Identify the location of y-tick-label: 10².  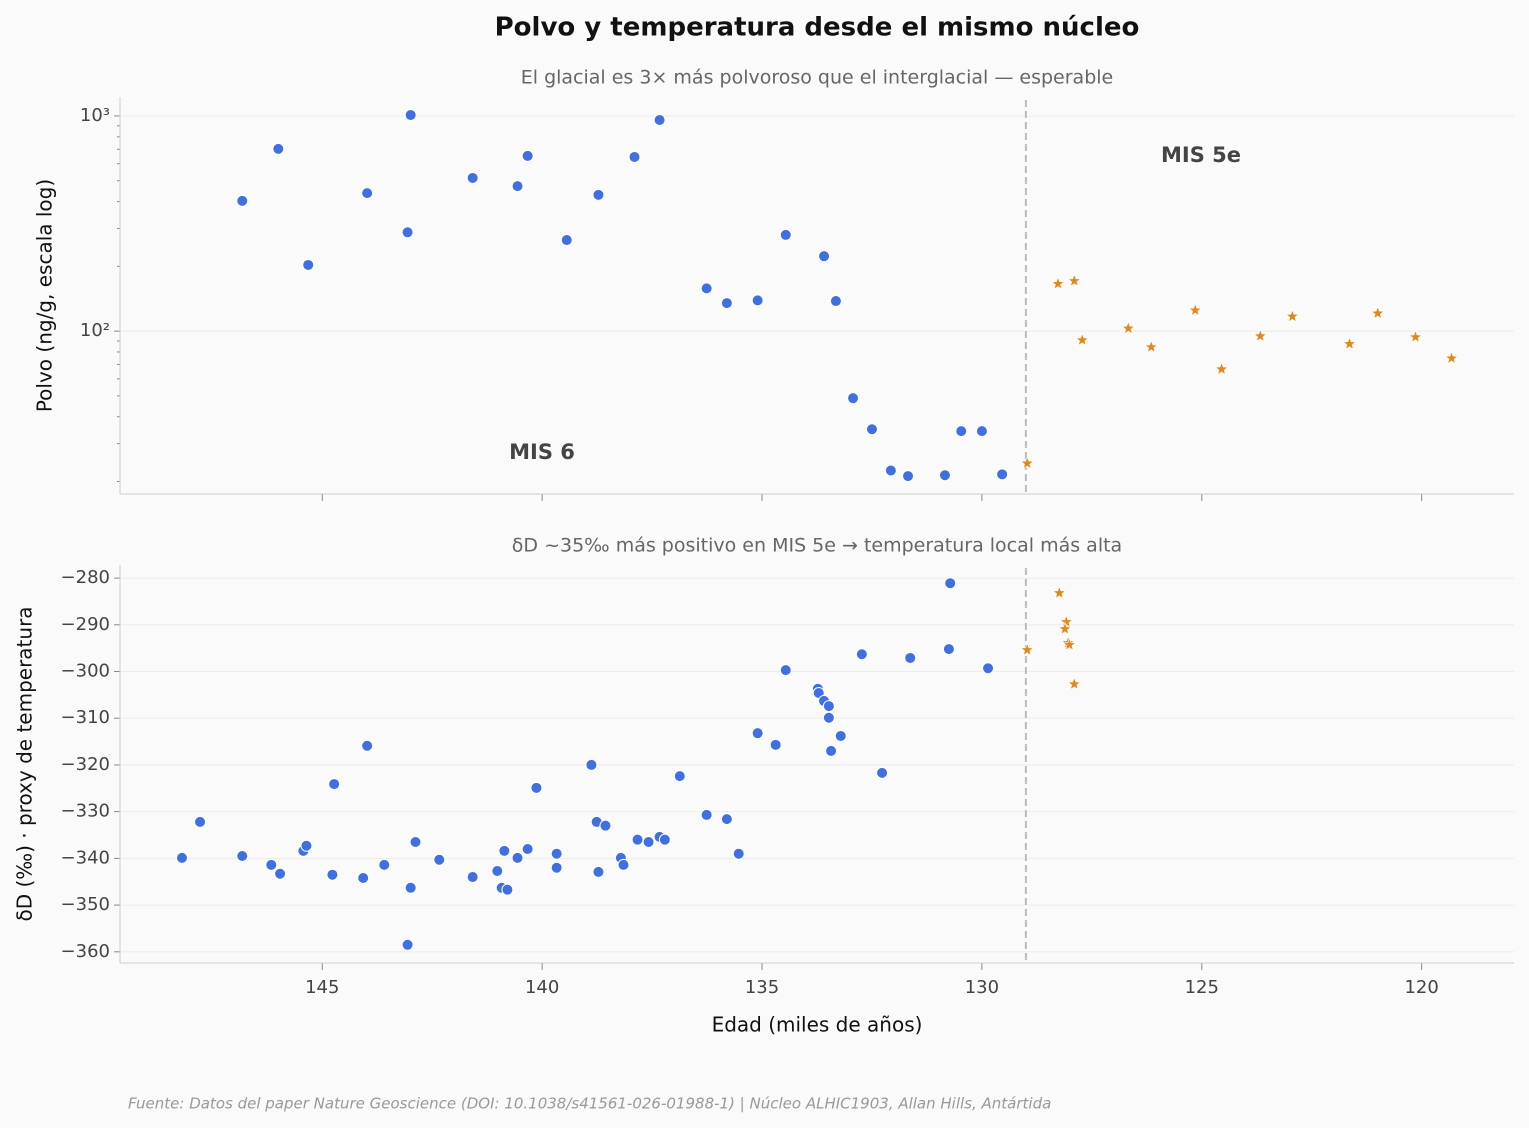
(95, 330).